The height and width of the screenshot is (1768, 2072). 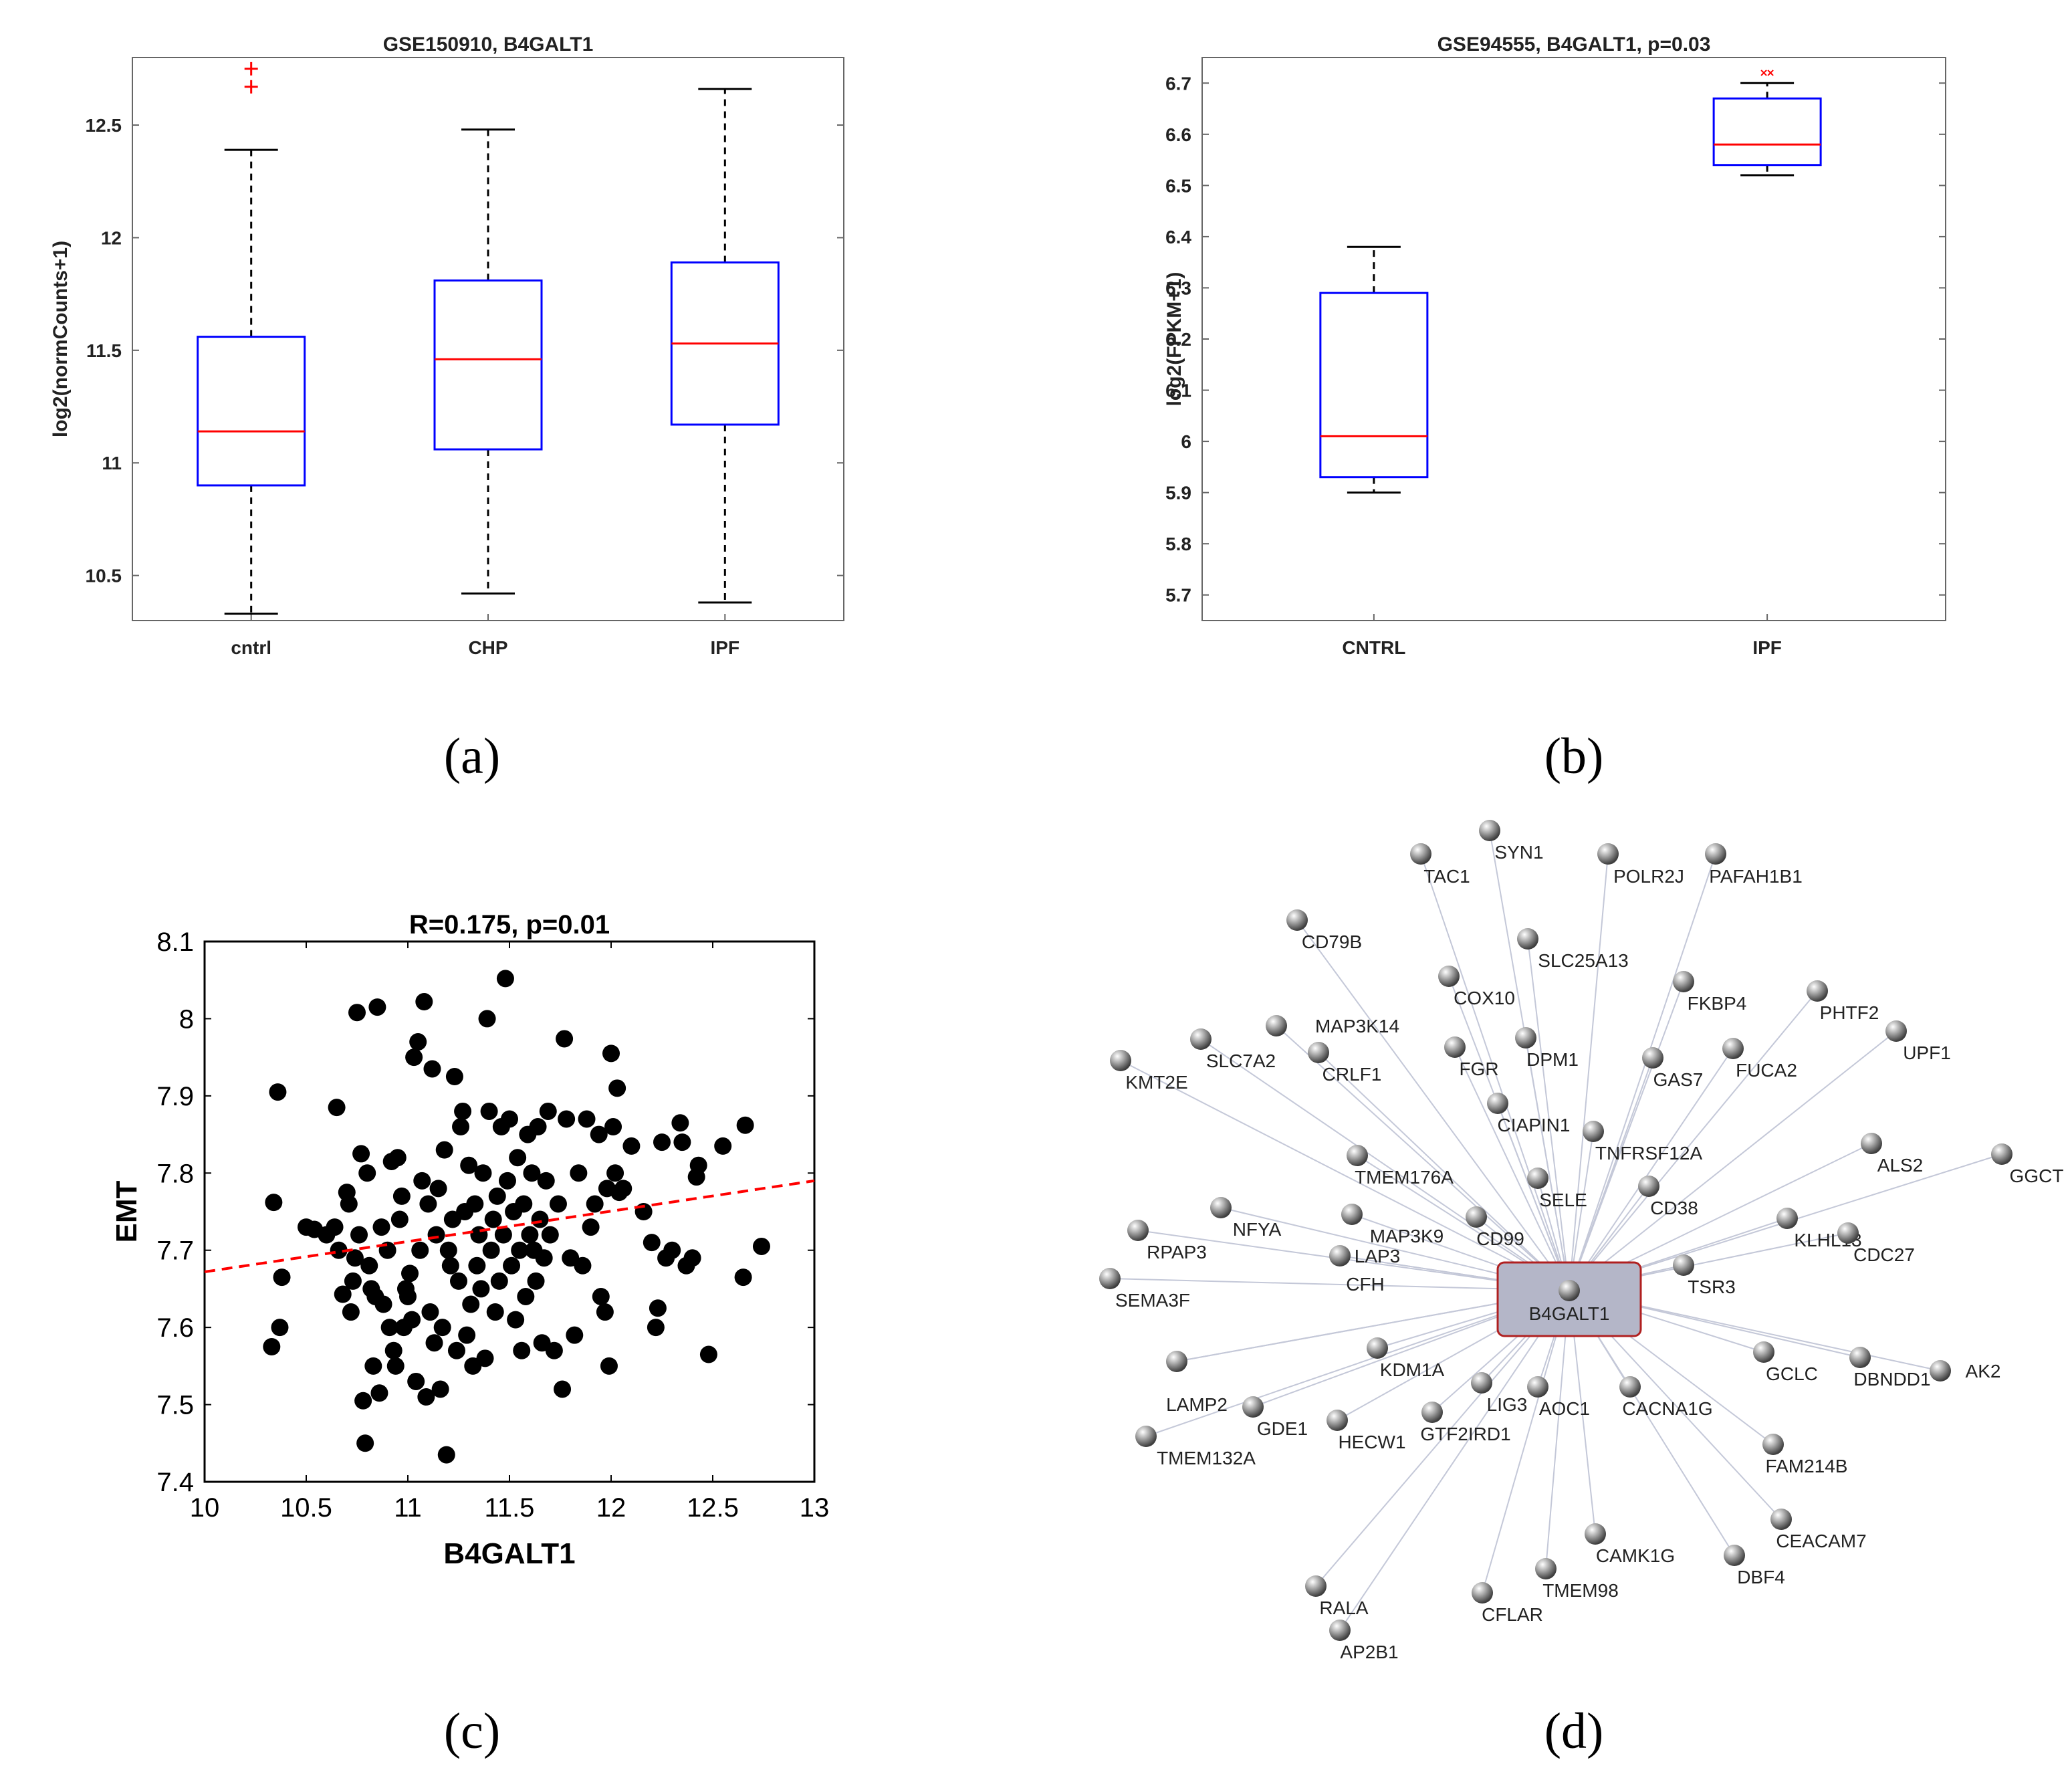 What do you see at coordinates (1649, 876) in the screenshot?
I see `network-node-label: POLR2J` at bounding box center [1649, 876].